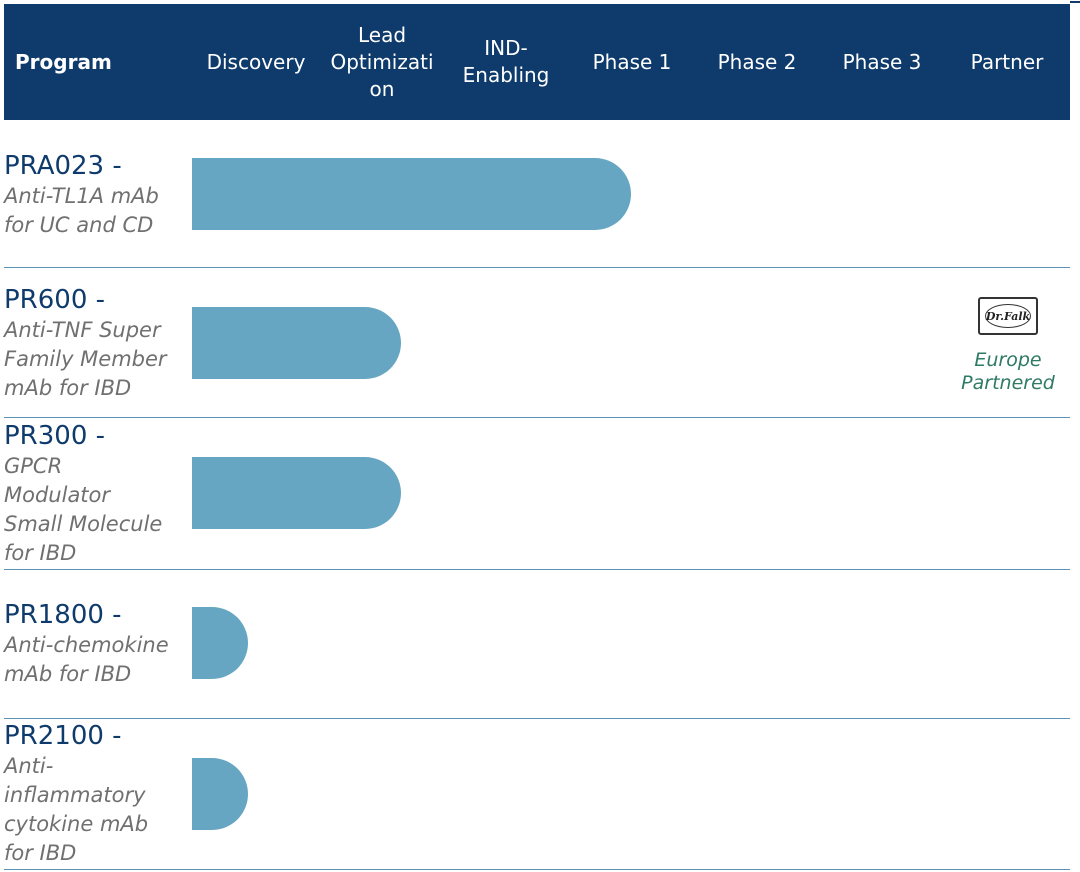 Image resolution: width=1080 pixels, height=872 pixels. Describe the element at coordinates (882, 61) in the screenshot. I see `header-stage-phase-3: Phase 3` at that location.